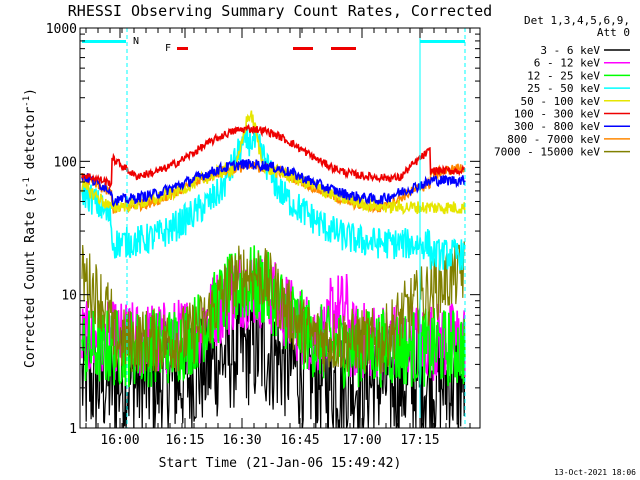  I want to click on y-axis-label: Corrected Count Rate (s-1 detector-1), so click(30, 228).